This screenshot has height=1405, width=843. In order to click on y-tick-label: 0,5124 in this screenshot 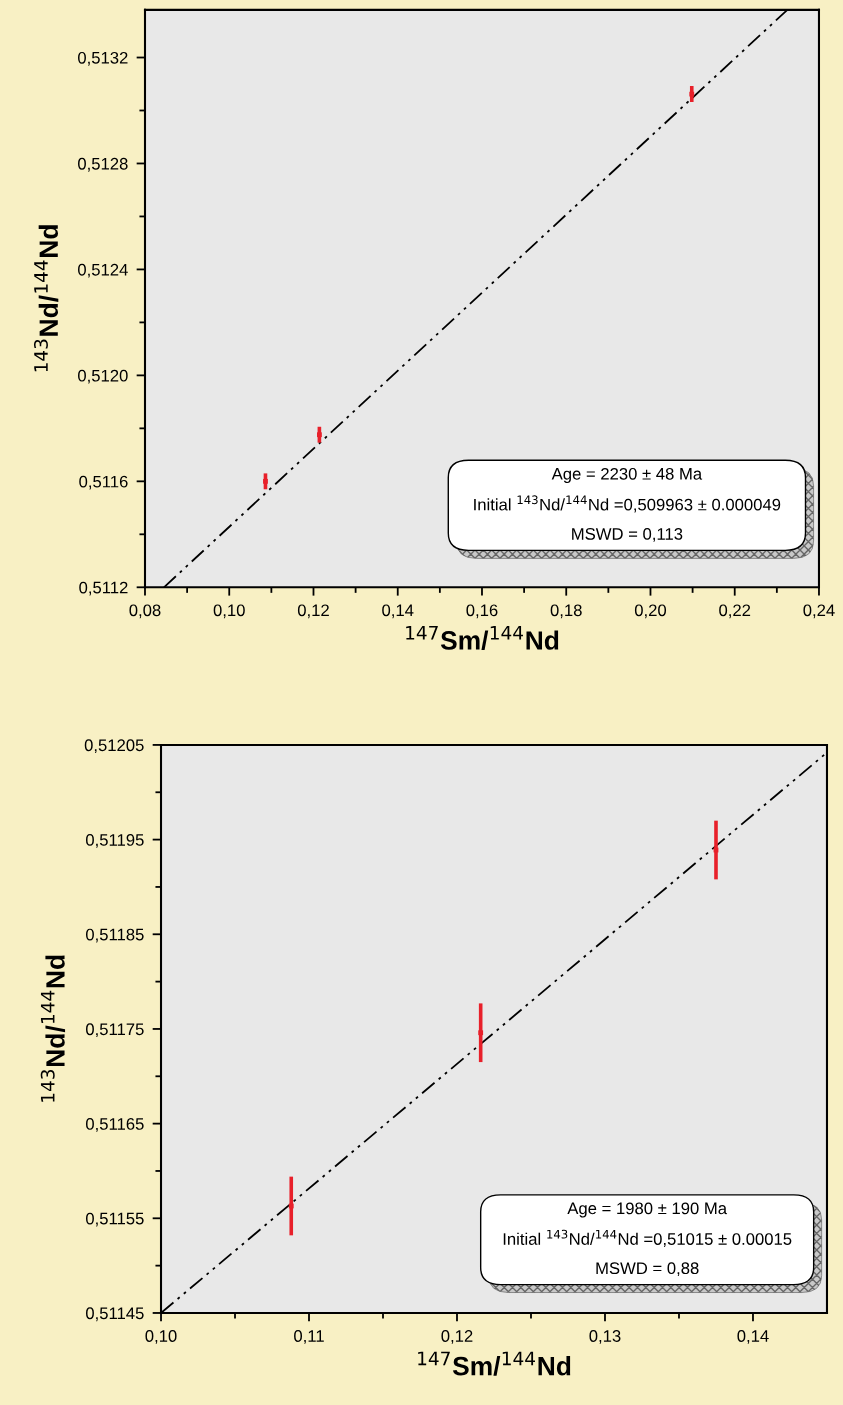, I will do `click(103, 270)`.